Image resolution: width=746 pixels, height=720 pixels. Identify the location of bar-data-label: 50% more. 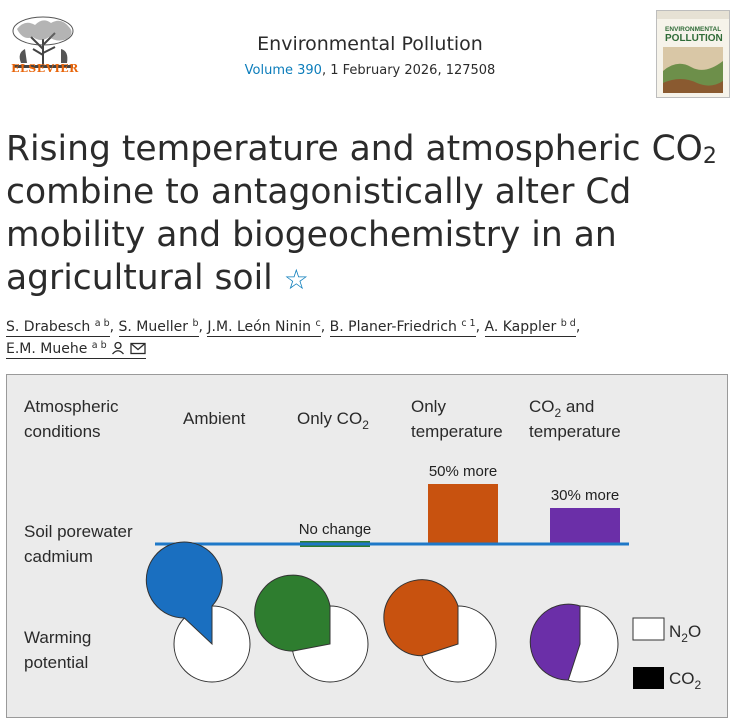
(463, 471).